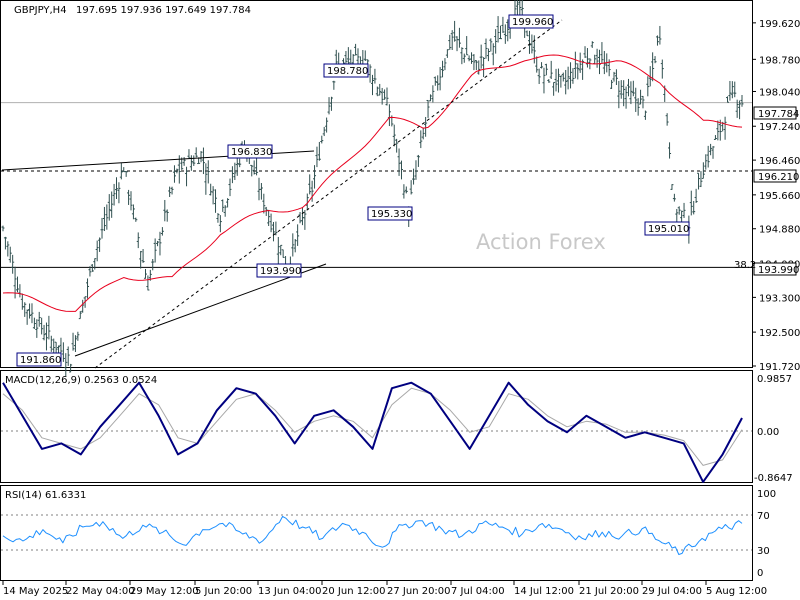  Describe the element at coordinates (779, 298) in the screenshot. I see `price-tick-label: 193.300` at that location.